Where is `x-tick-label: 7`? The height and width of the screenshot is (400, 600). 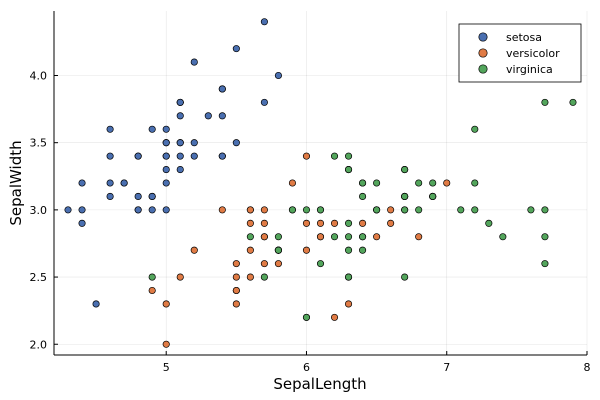 x-tick-label: 7 is located at coordinates (446, 367).